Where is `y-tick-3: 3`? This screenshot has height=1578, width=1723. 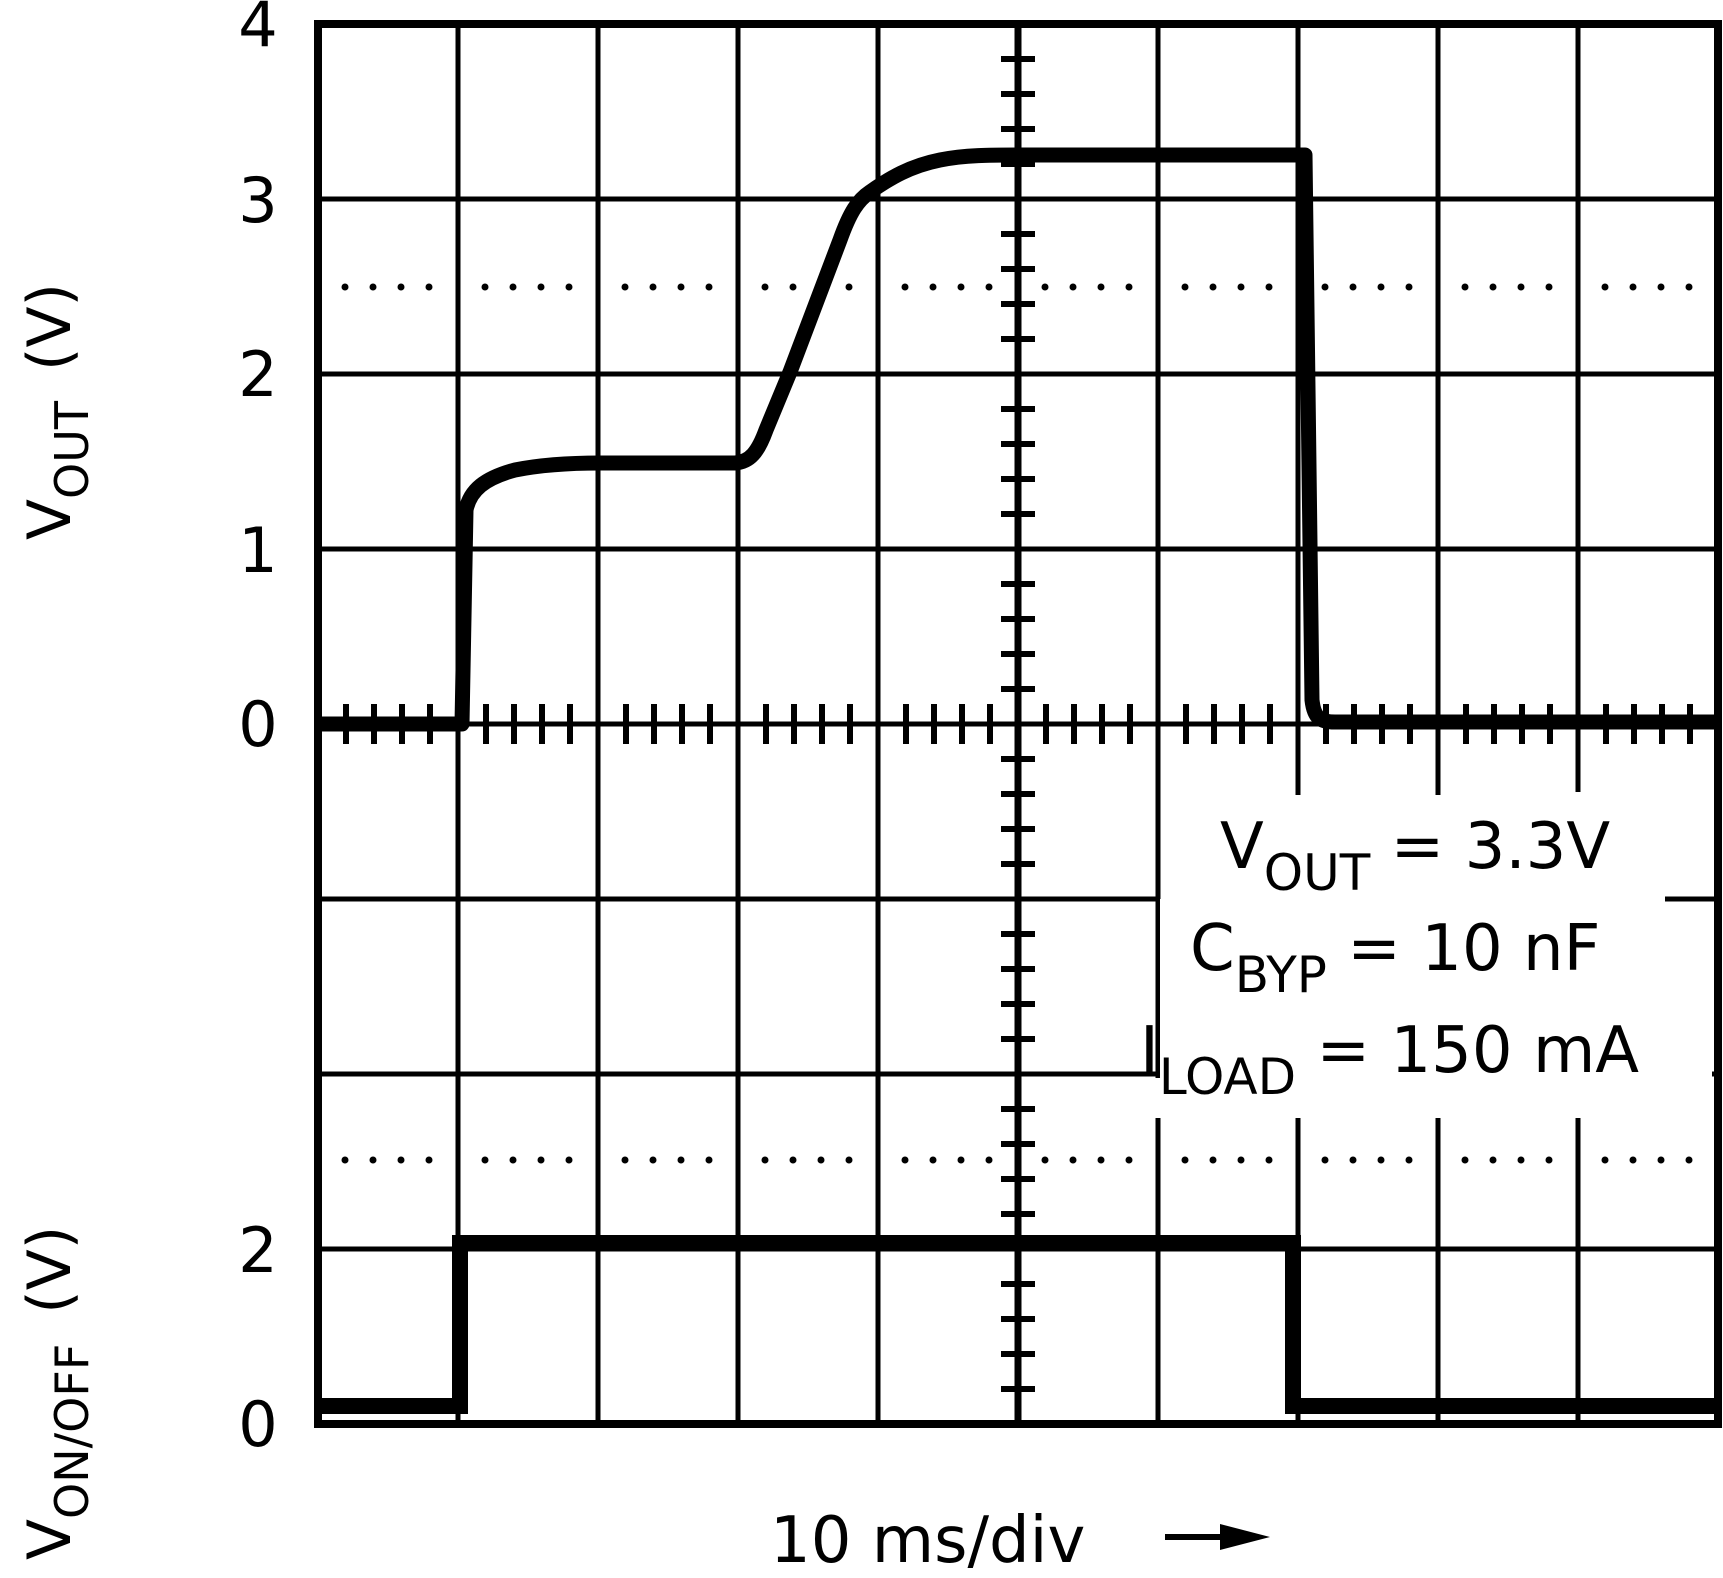 y-tick-3: 3 is located at coordinates (257, 200).